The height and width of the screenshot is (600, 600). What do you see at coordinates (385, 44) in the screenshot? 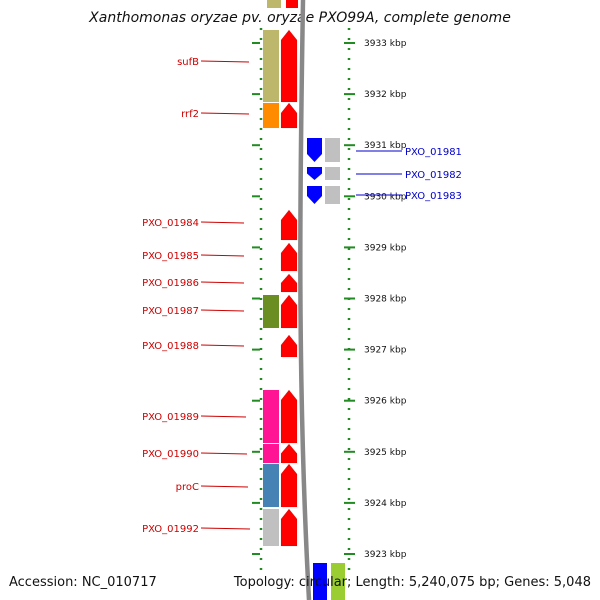
I see `scale-label: 3933 kbp` at bounding box center [385, 44].